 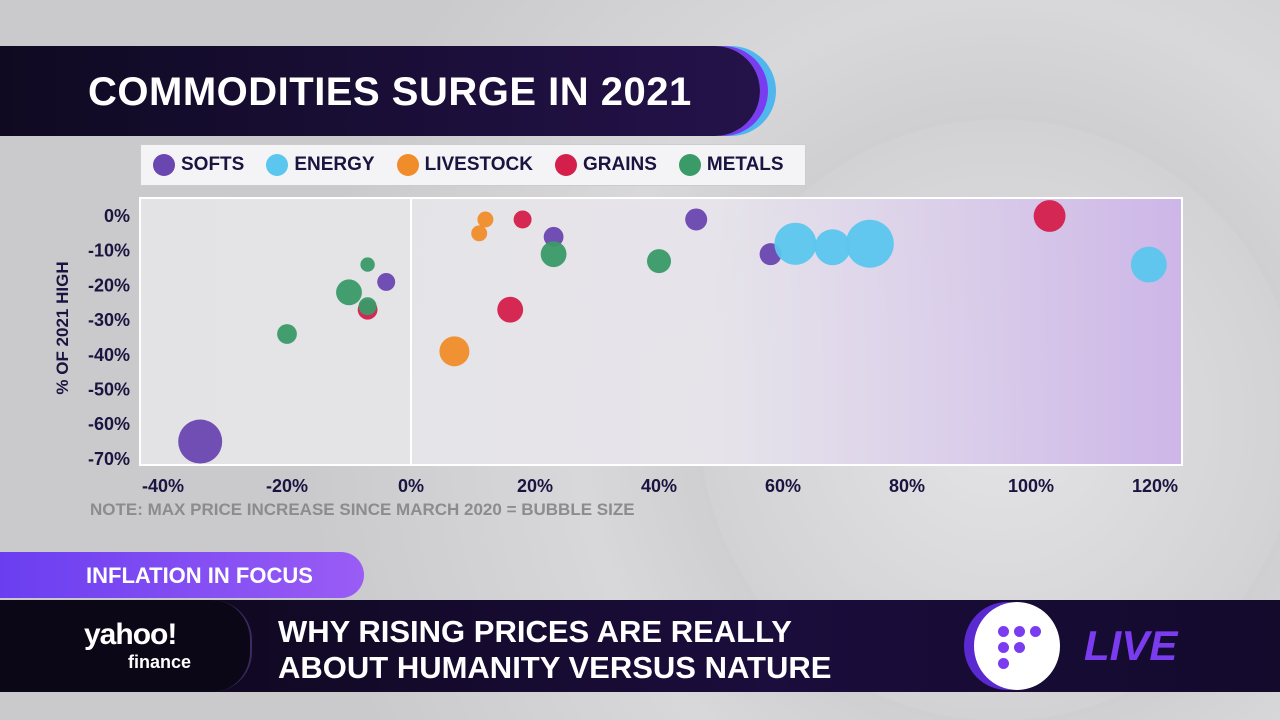 I want to click on legend-livestock: LIVESTOCK, so click(x=464, y=165).